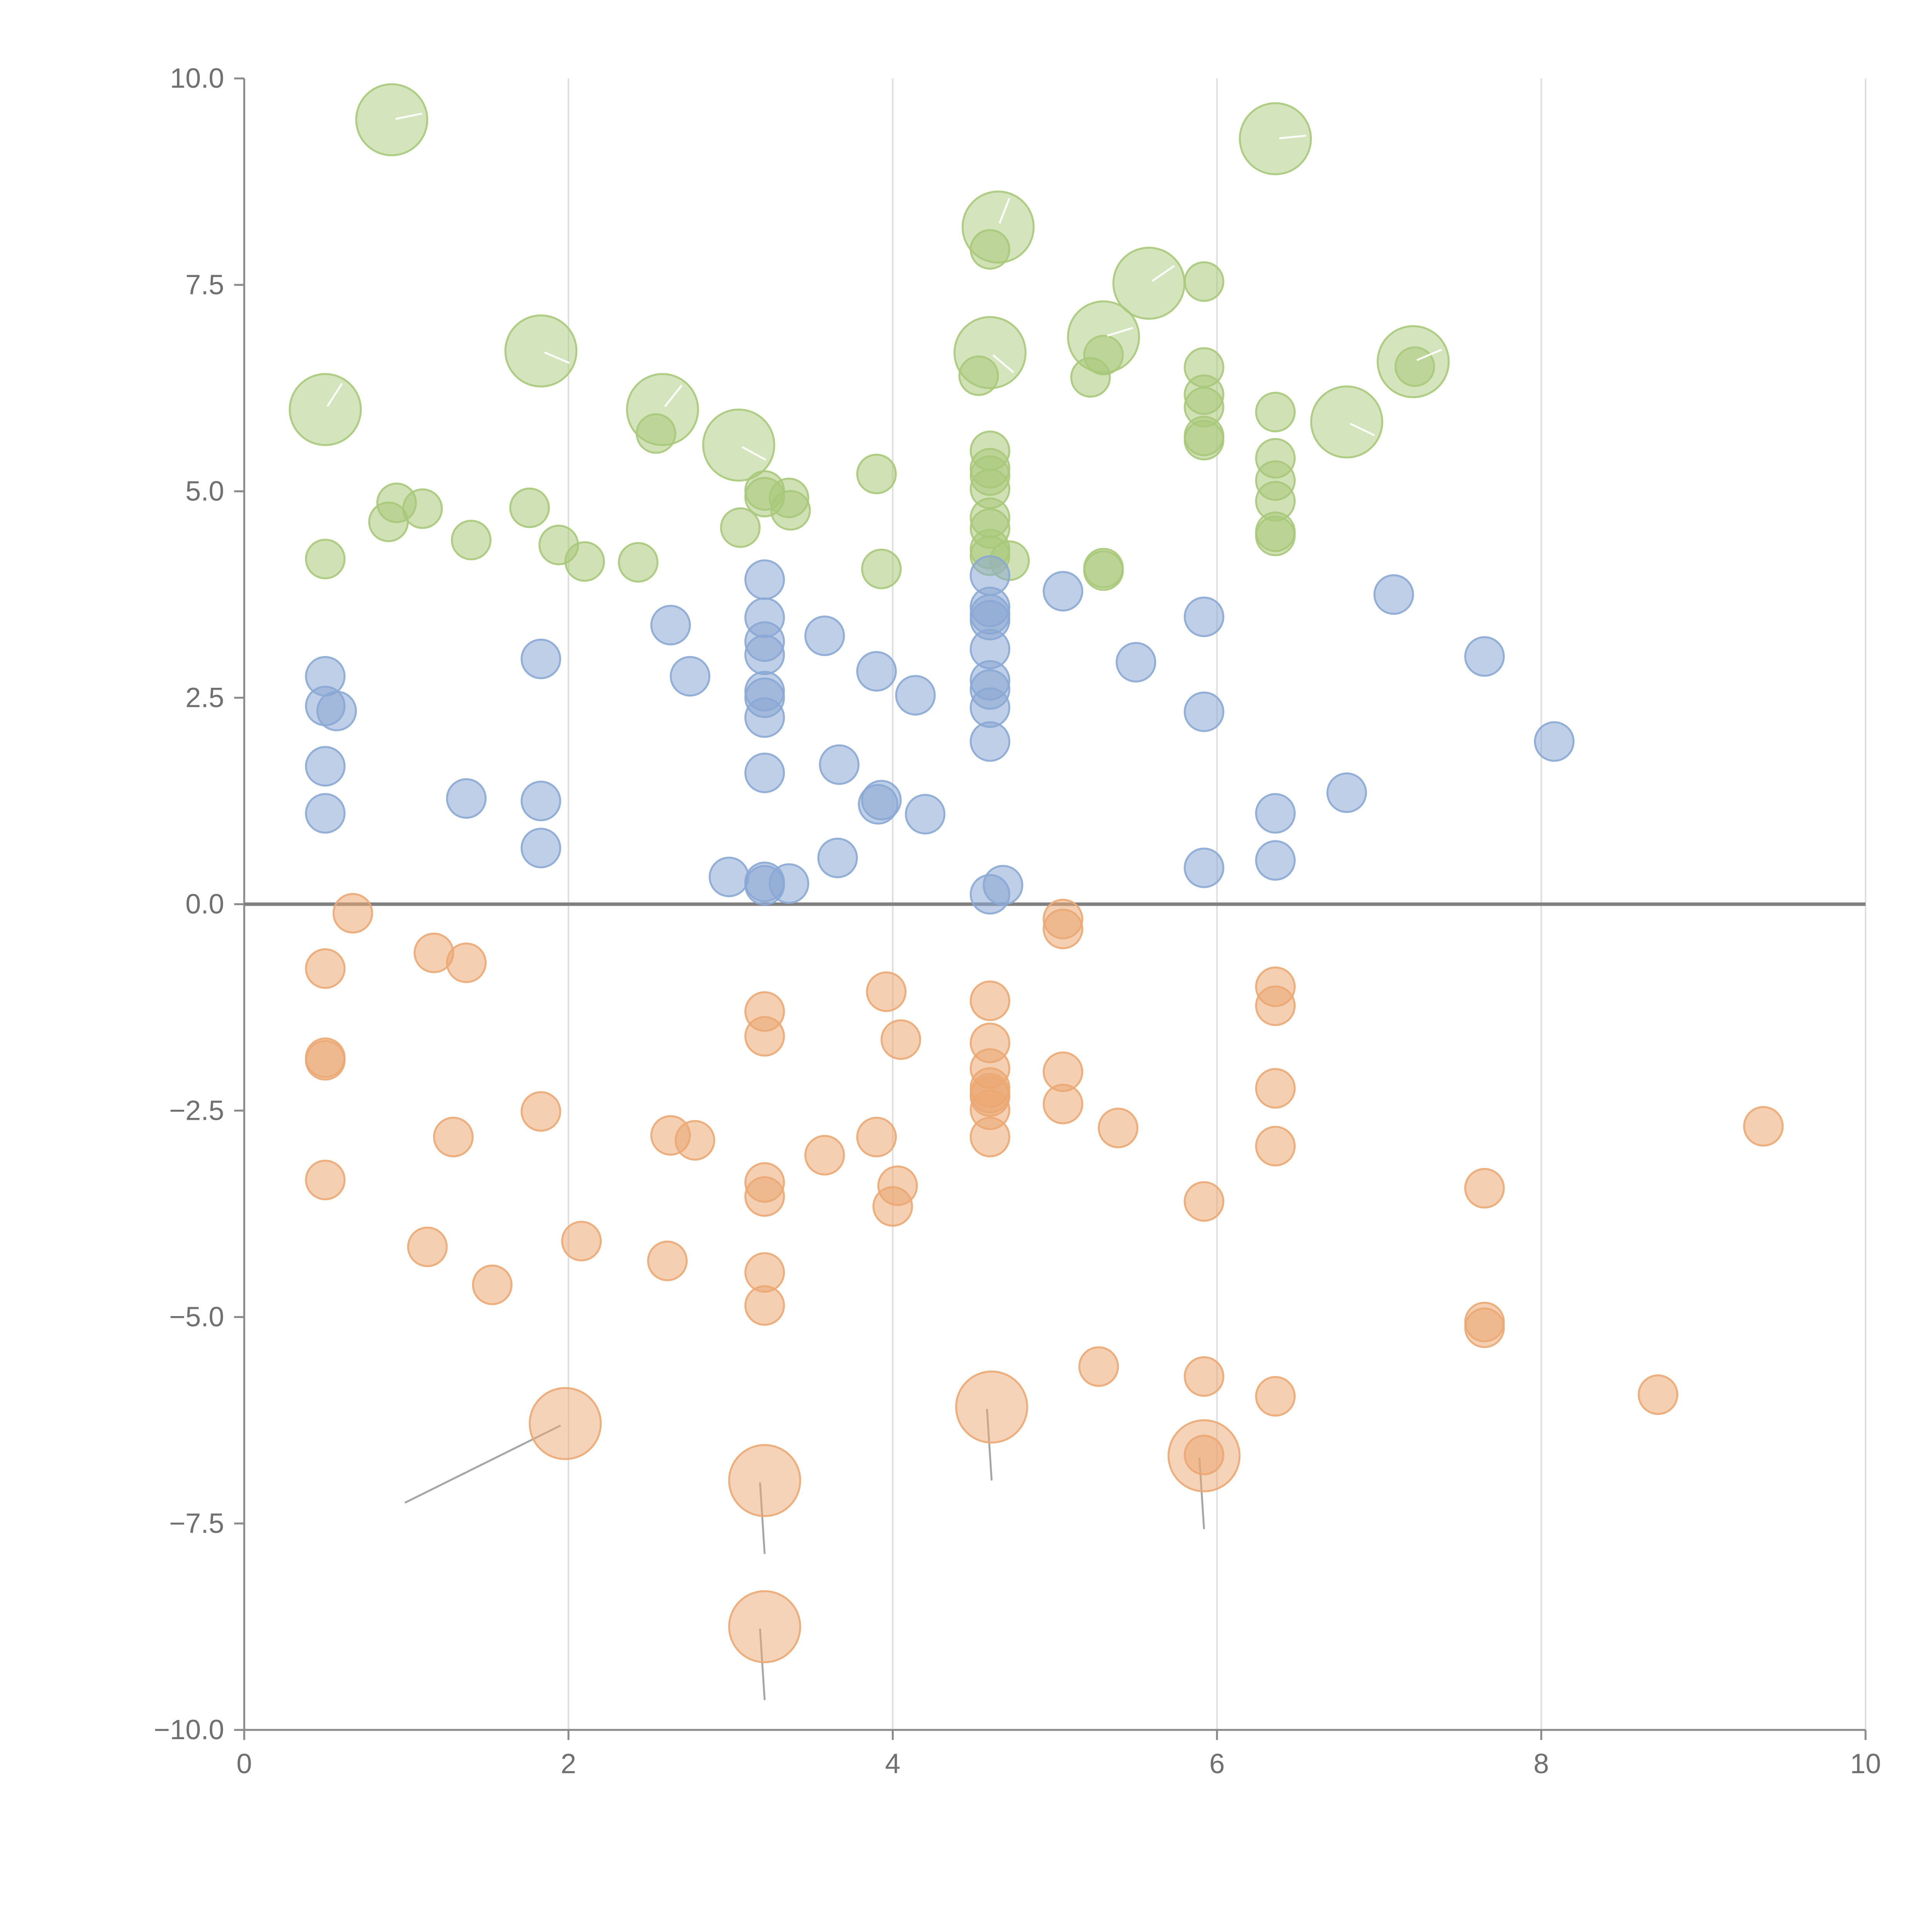  What do you see at coordinates (197, 1524) in the screenshot?
I see `y-tick-label: −7.5` at bounding box center [197, 1524].